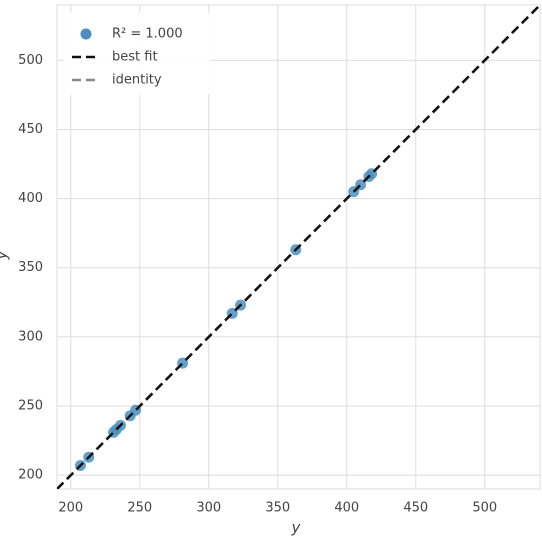 The height and width of the screenshot is (545, 542). I want to click on x-tick-label: 350, so click(277, 508).